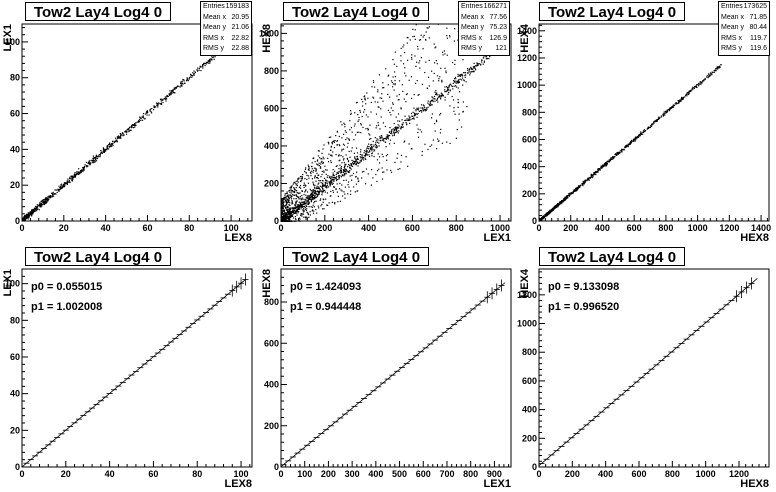  I want to click on y-tick-label: 400, so click(529, 410).